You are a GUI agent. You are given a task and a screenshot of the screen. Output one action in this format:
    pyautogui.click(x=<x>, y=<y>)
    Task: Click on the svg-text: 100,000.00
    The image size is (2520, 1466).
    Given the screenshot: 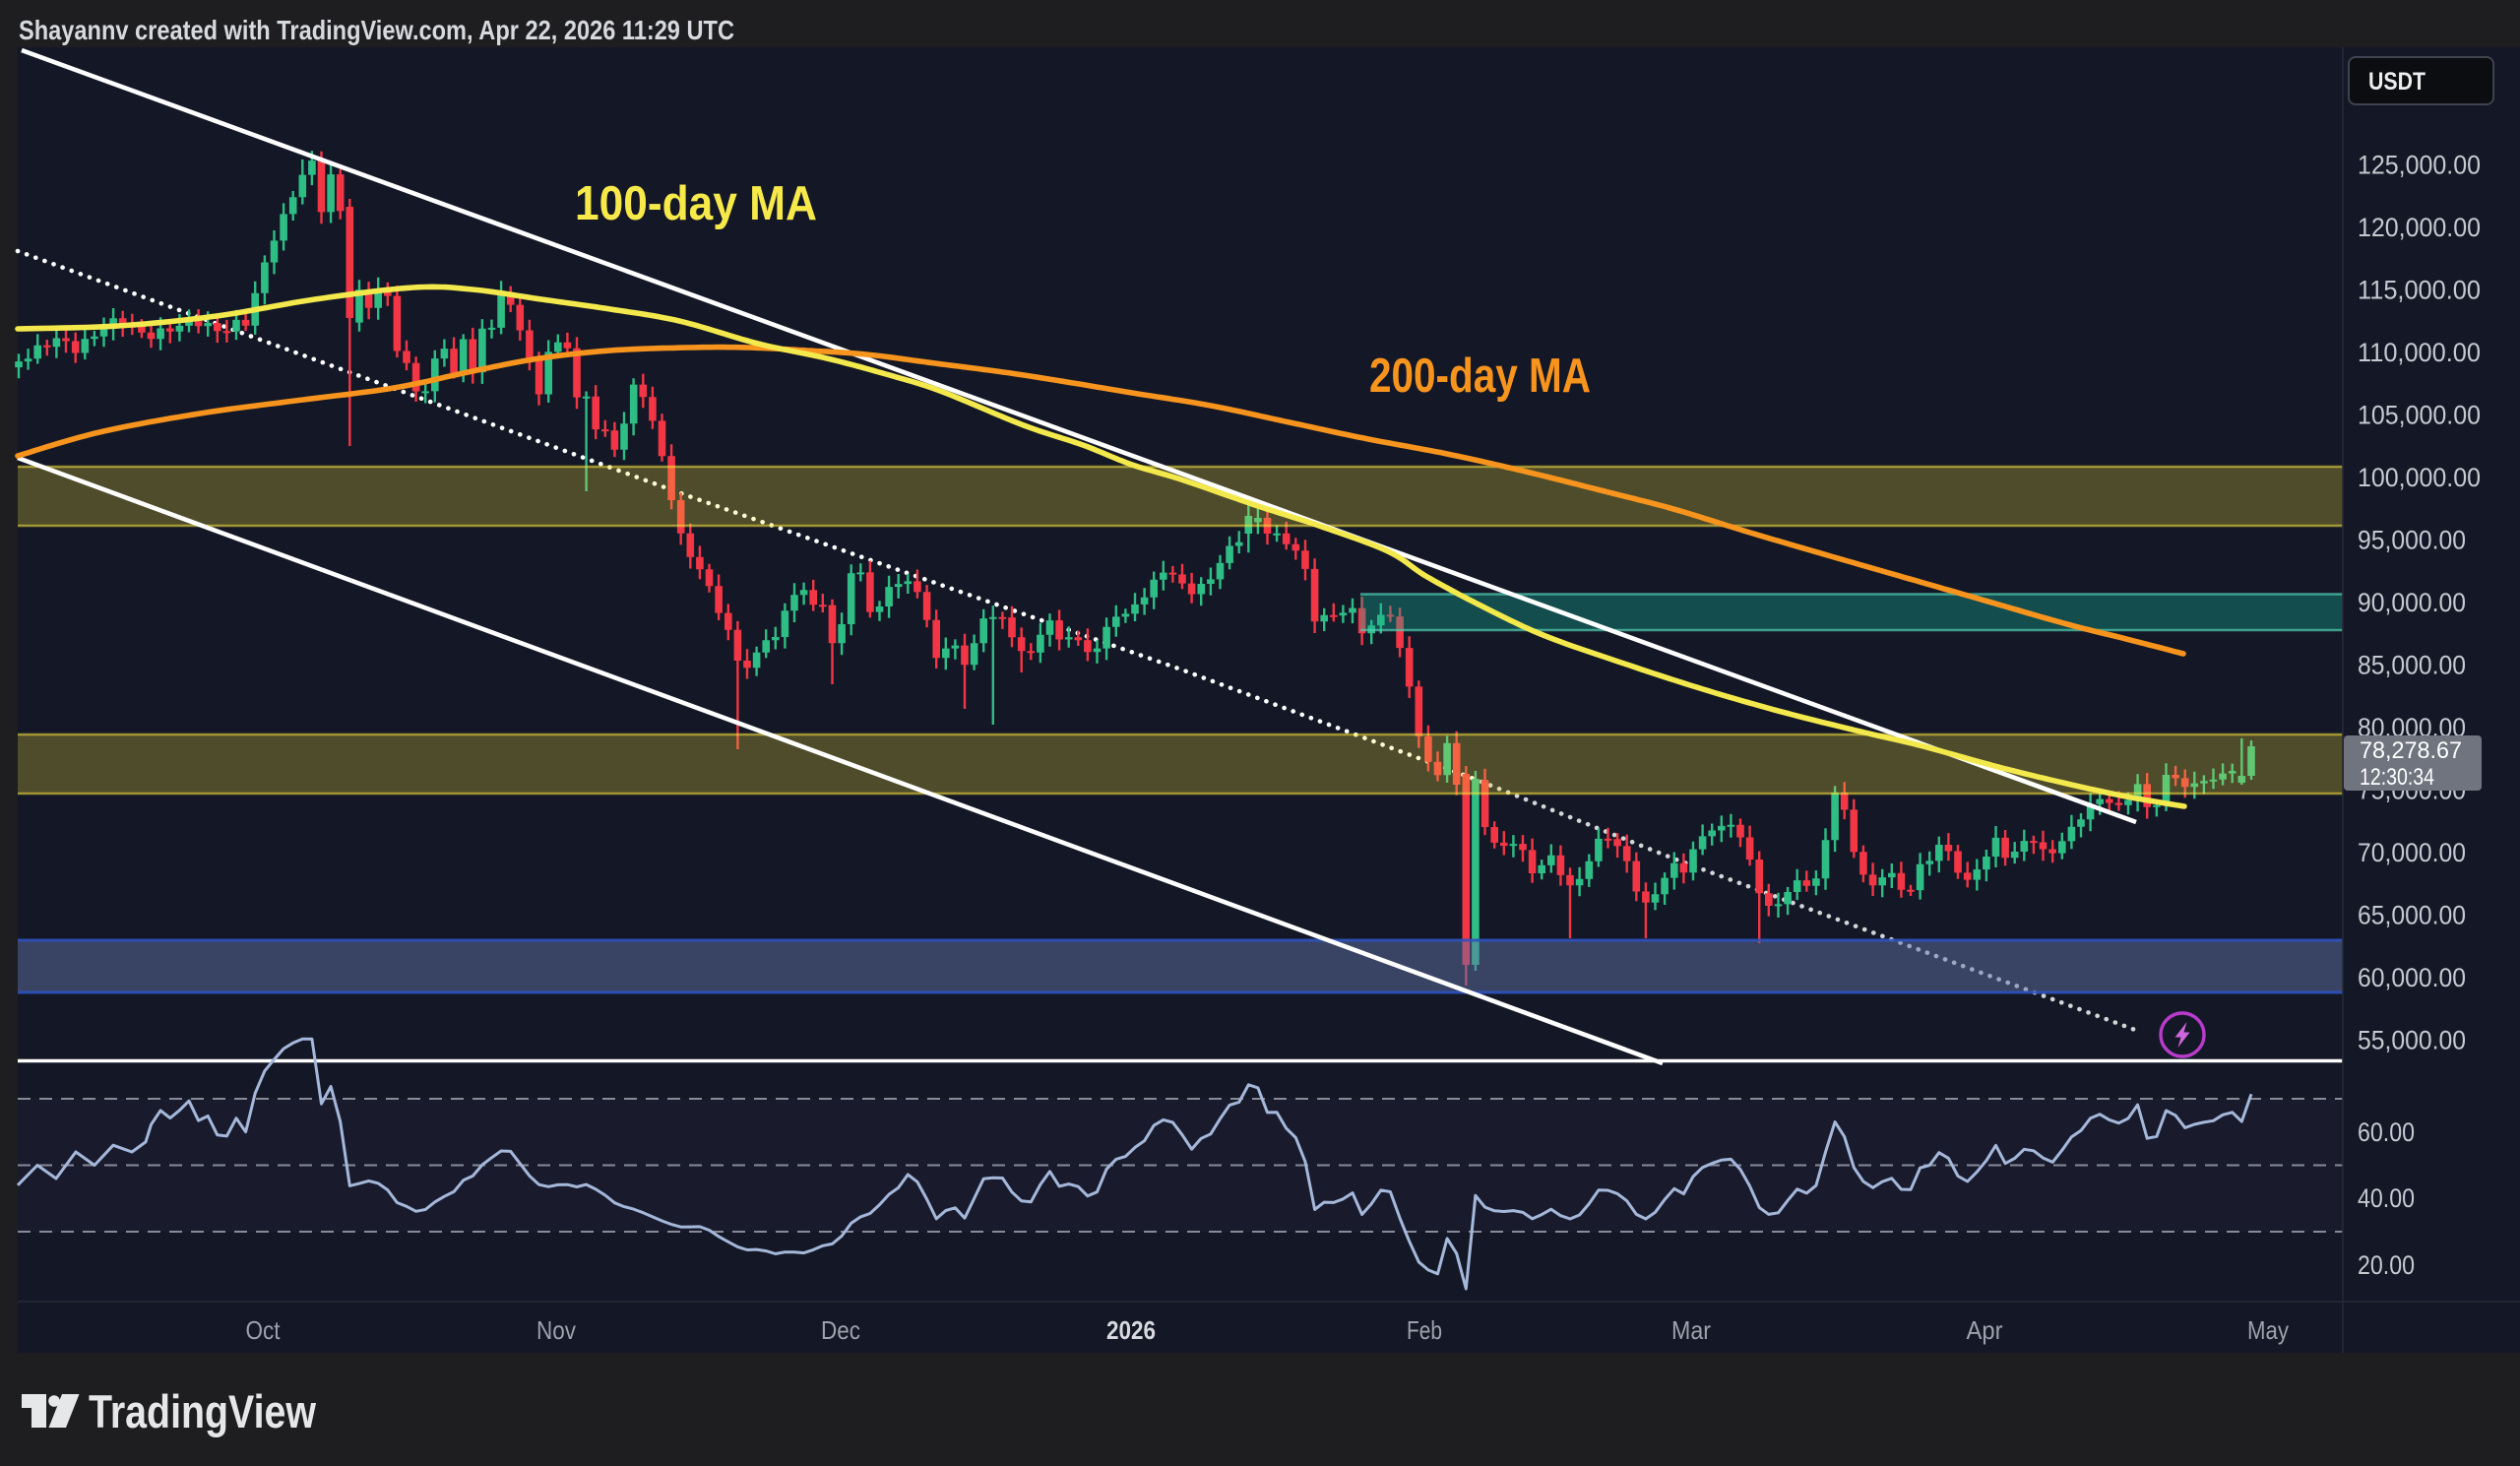 What is the action you would take?
    pyautogui.click(x=2419, y=478)
    